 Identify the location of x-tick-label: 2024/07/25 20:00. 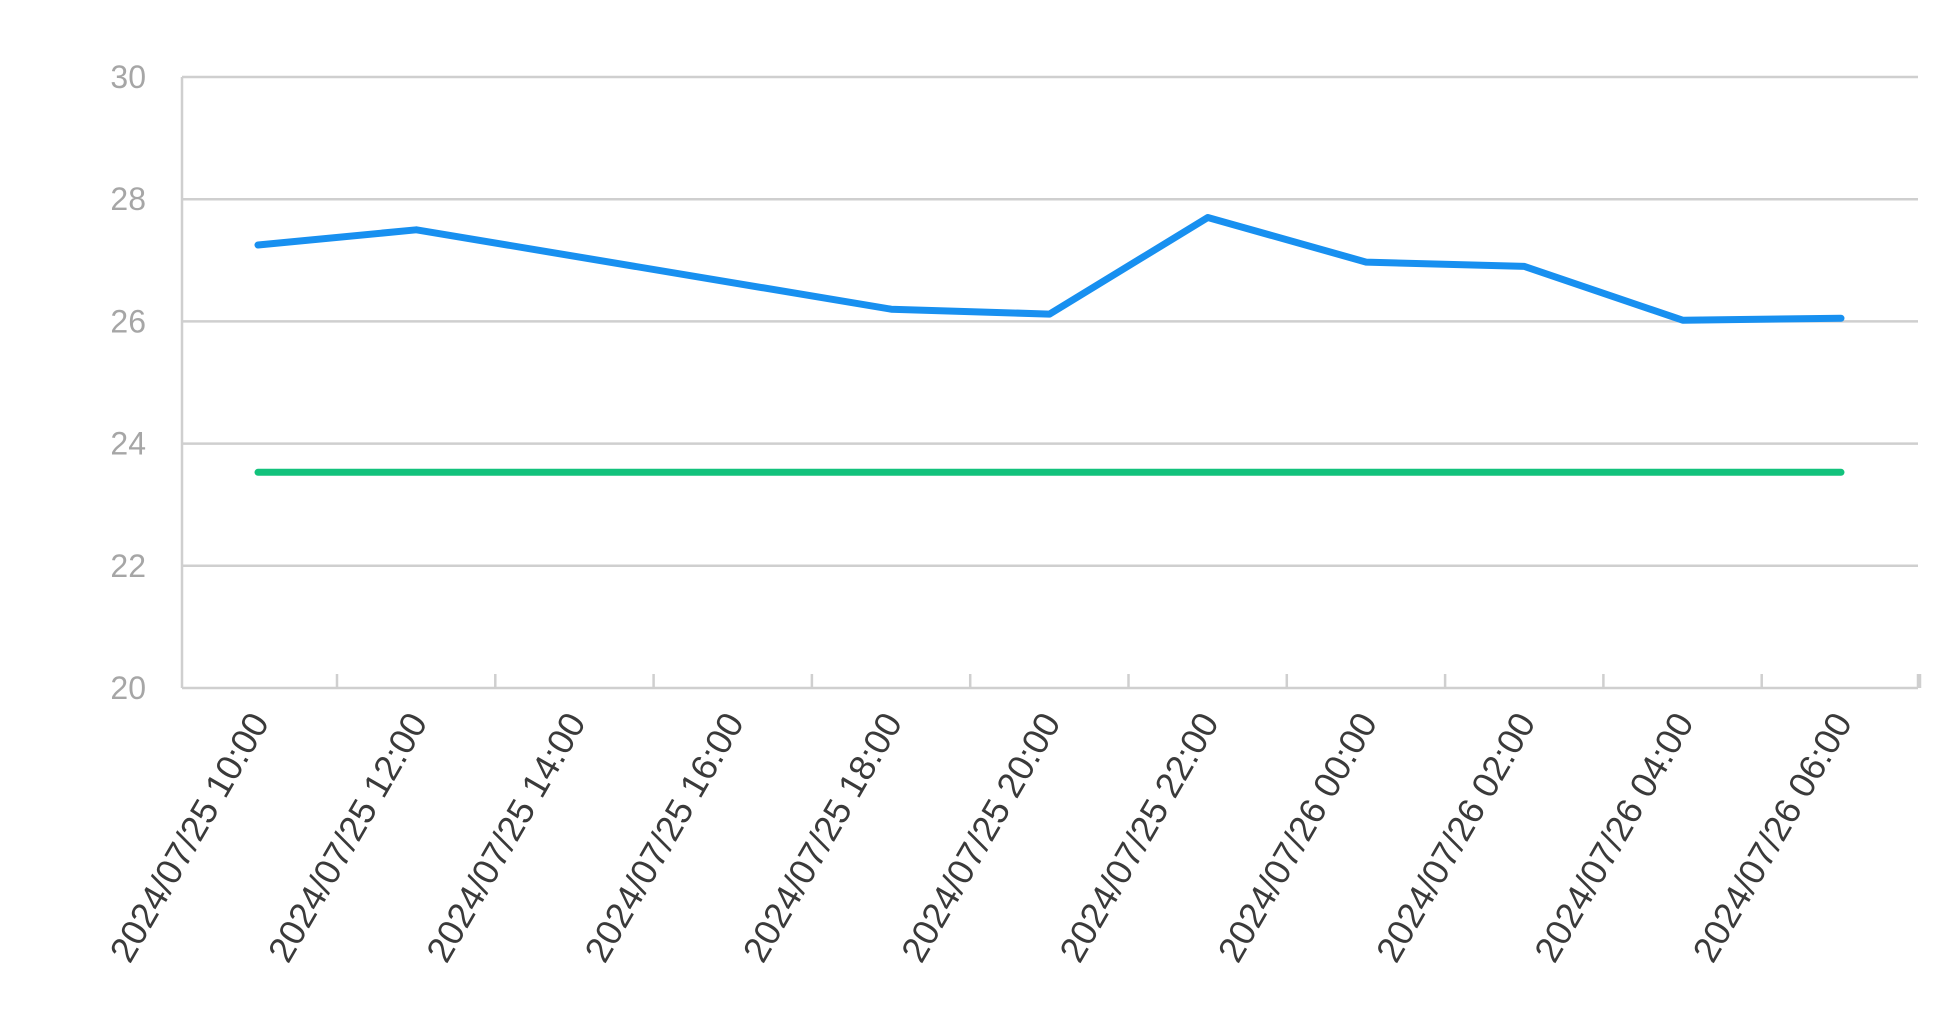
(981, 837).